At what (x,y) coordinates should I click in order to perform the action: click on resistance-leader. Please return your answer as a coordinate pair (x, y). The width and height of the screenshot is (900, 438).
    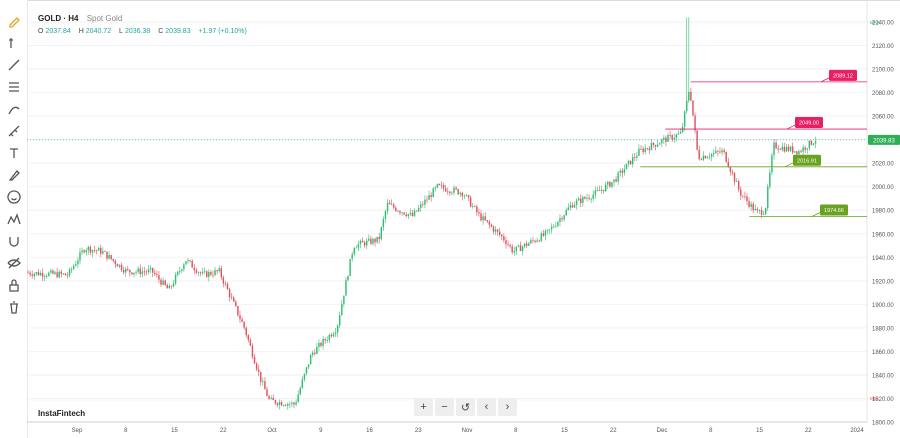
    Looking at the image, I should click on (825, 80).